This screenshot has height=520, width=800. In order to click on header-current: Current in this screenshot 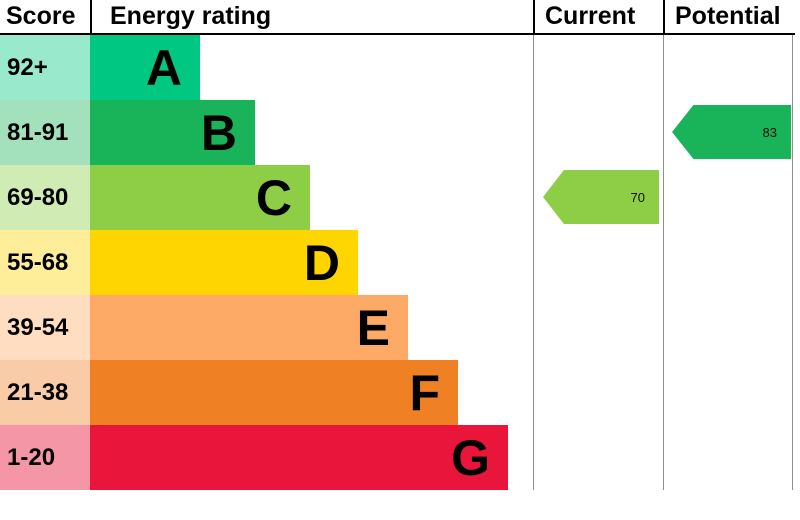, I will do `click(604, 16)`.